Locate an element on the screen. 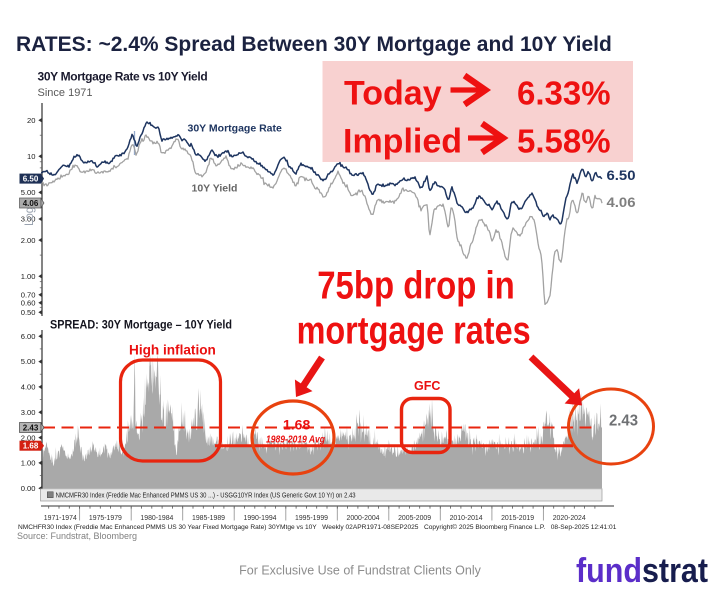 This screenshot has height=593, width=720. svg-text: 6.00 is located at coordinates (28, 336).